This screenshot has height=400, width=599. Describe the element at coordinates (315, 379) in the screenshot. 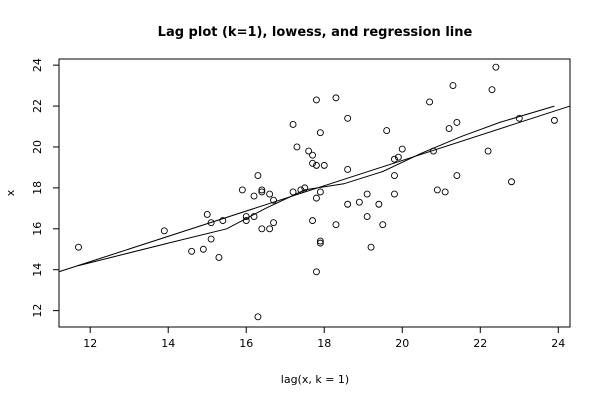

I see `x-axis-label: lag(x, k = 1)` at that location.